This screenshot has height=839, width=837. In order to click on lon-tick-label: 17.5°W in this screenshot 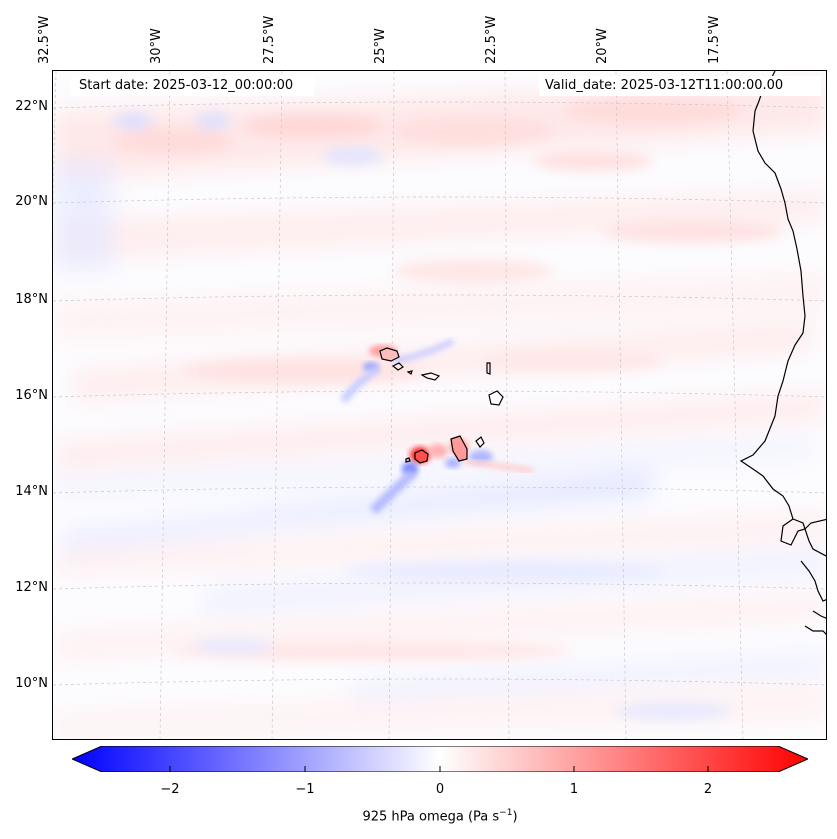, I will do `click(714, 39)`.